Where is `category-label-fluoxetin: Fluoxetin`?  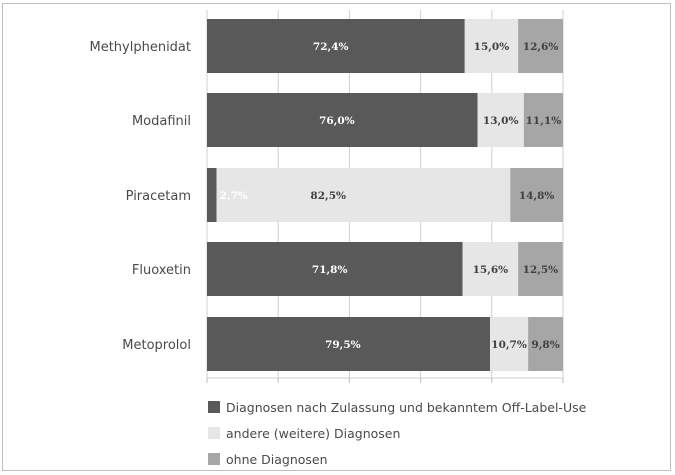
category-label-fluoxetin: Fluoxetin is located at coordinates (161, 270).